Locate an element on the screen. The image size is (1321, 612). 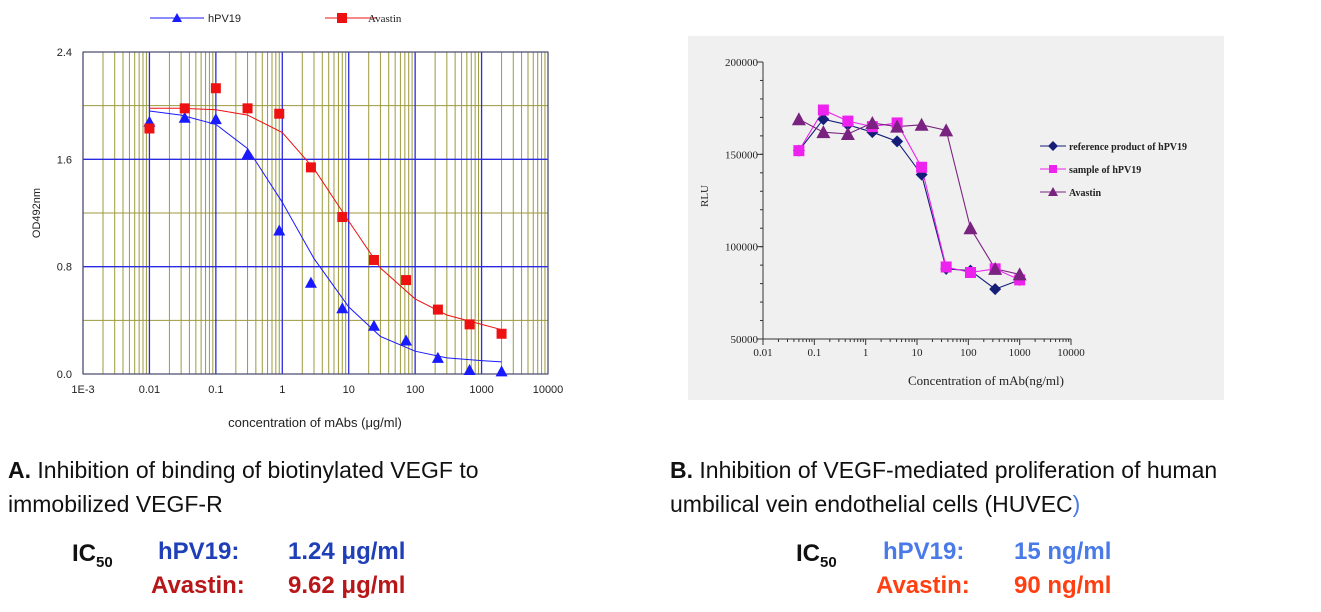
chart-a-xtick-label: 1 is located at coordinates (282, 390).